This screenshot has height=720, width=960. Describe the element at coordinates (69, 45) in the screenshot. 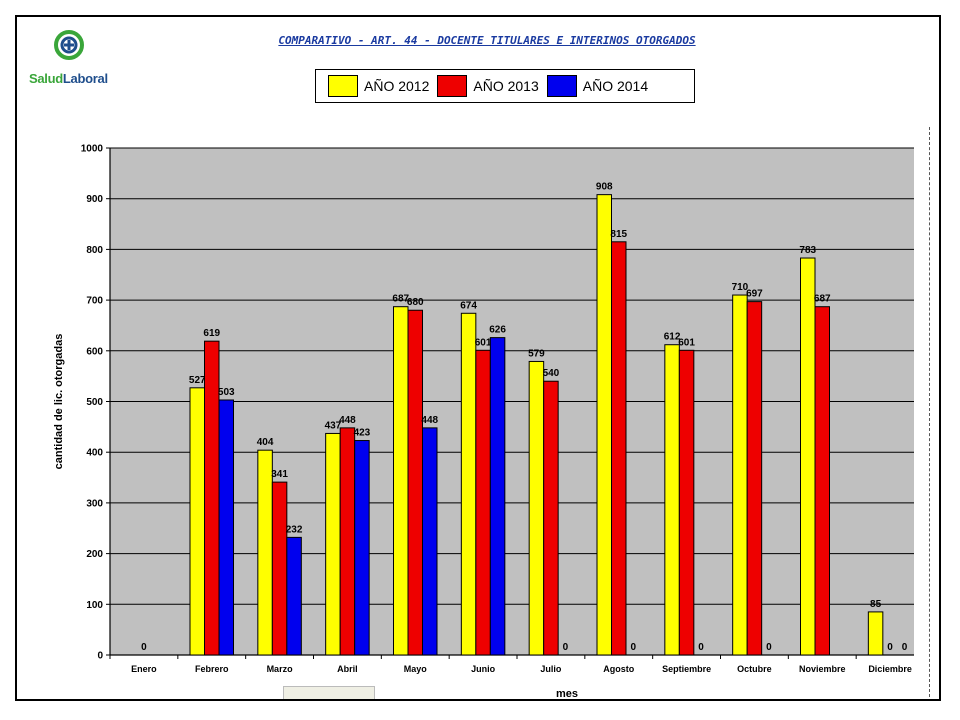

I see `logo-icon` at that location.